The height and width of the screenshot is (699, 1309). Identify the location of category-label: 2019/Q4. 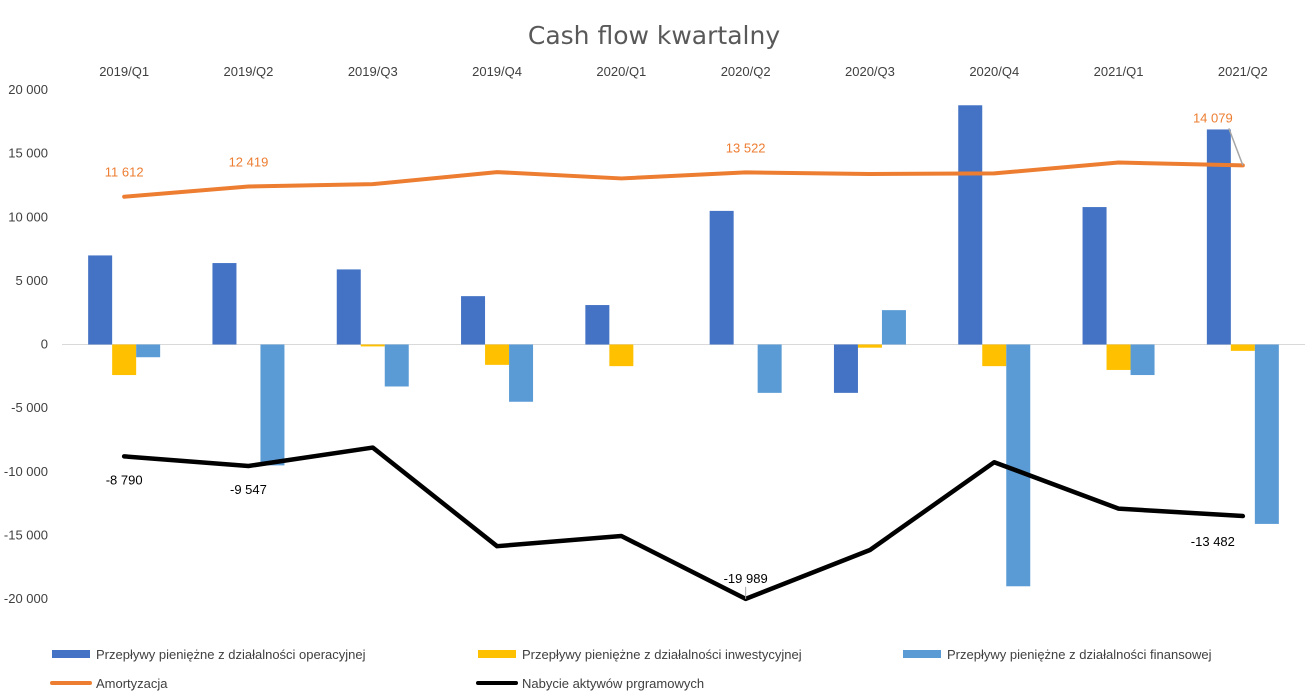
(497, 71).